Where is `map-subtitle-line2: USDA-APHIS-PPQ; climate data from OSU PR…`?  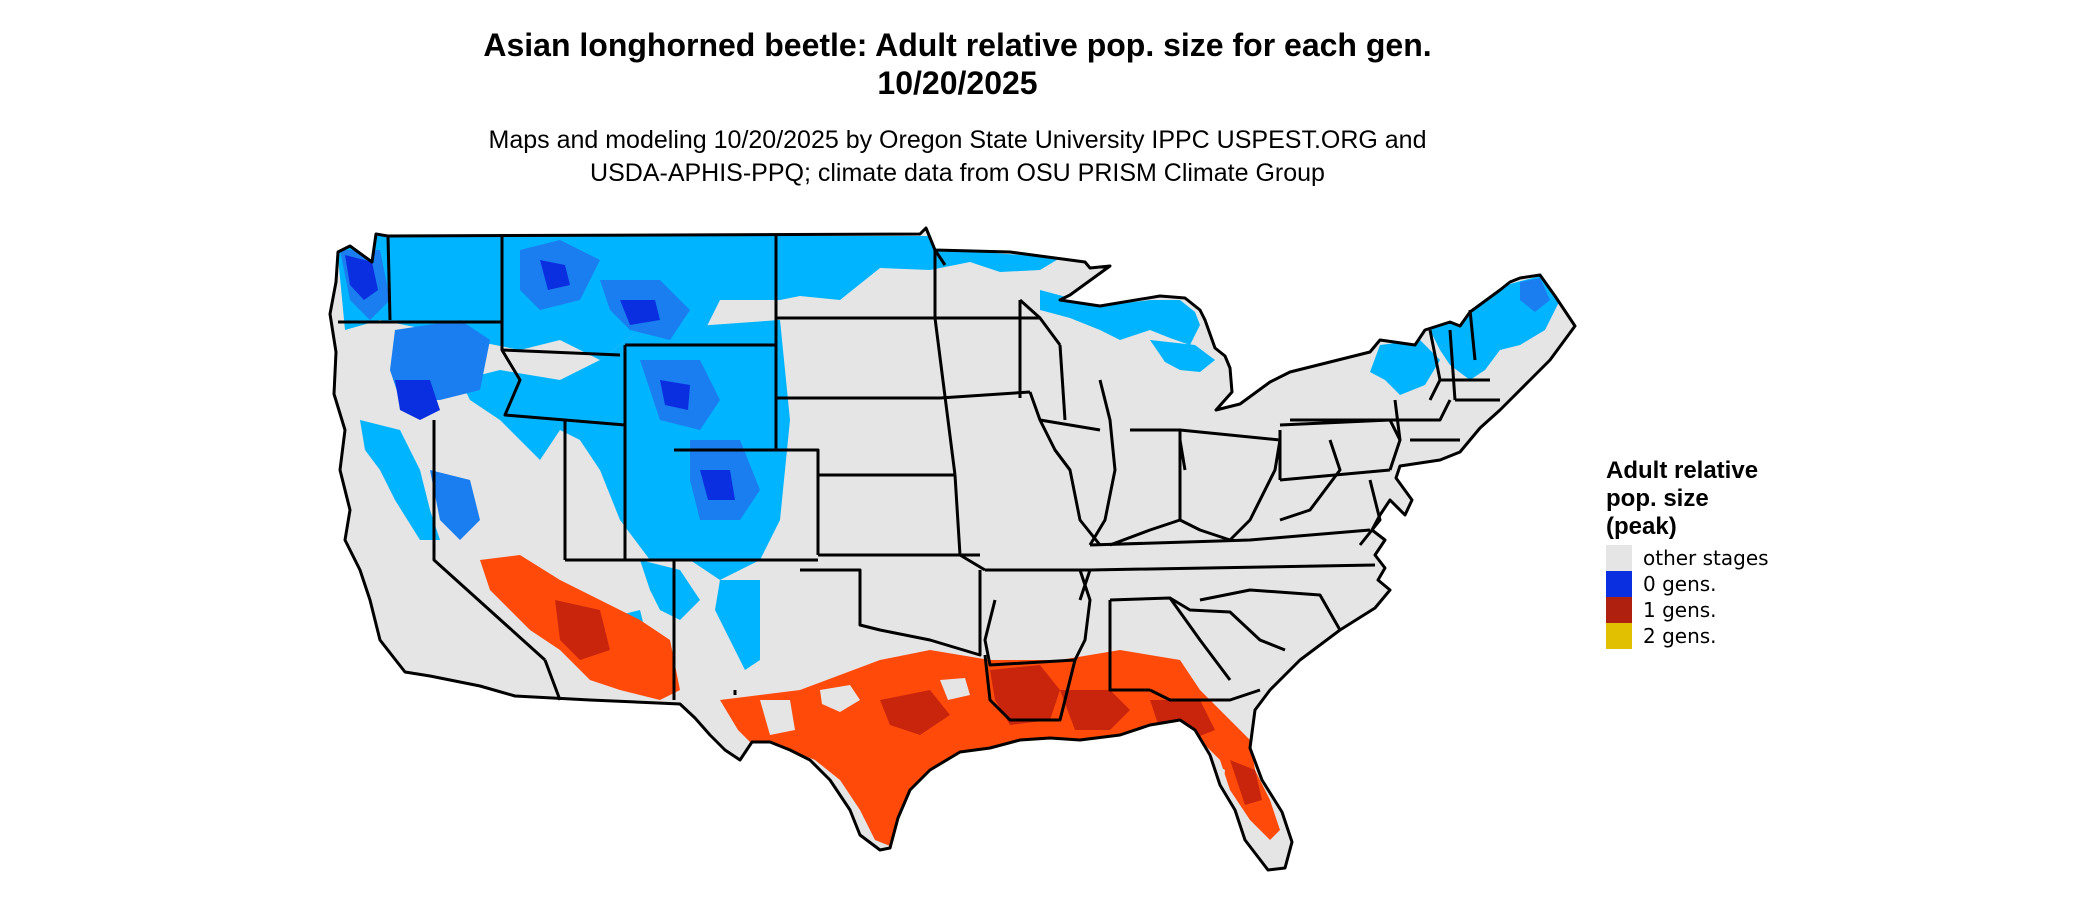
map-subtitle-line2: USDA-APHIS-PPQ; climate data from OSU PR… is located at coordinates (957, 173).